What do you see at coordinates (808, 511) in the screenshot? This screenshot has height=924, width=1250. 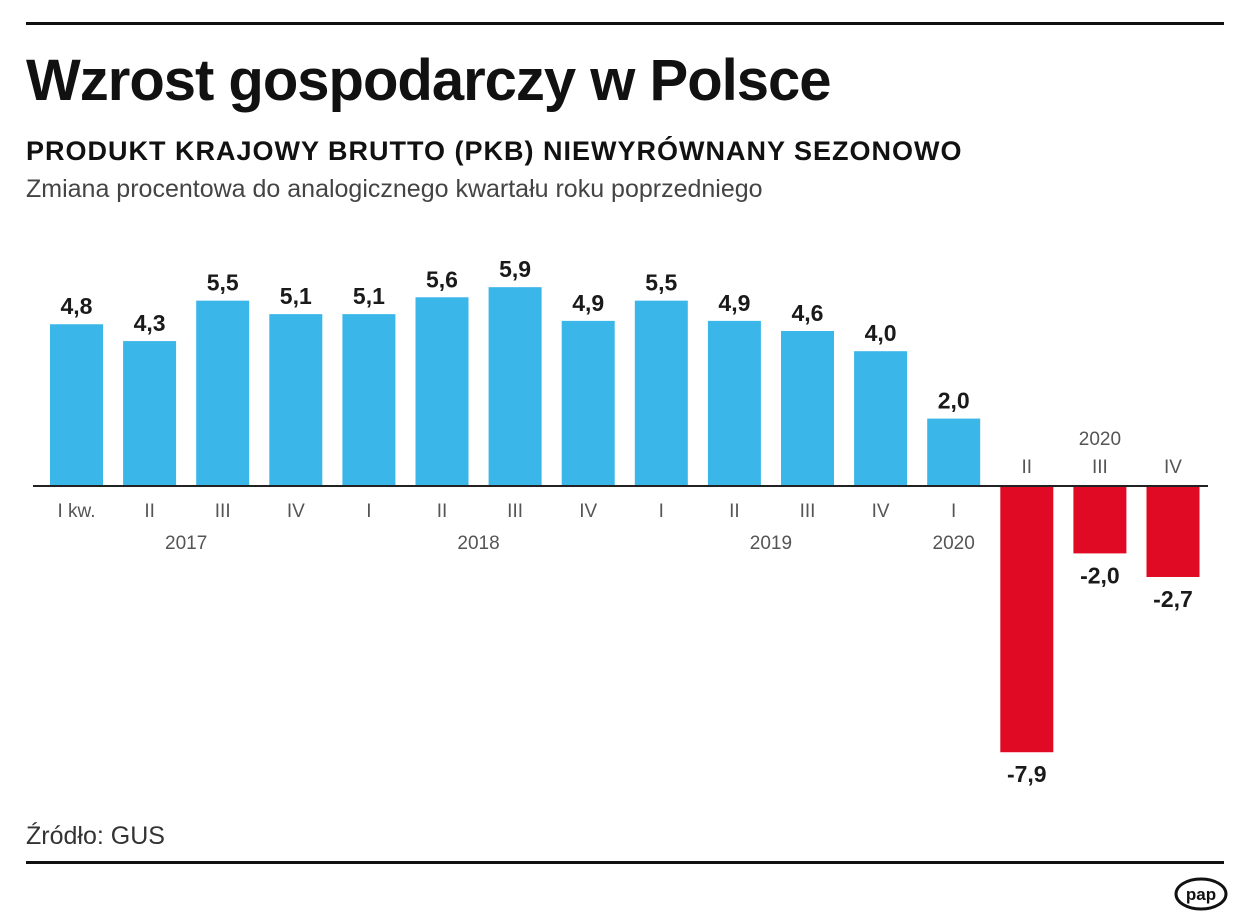 I see `quarter-label-10: III` at bounding box center [808, 511].